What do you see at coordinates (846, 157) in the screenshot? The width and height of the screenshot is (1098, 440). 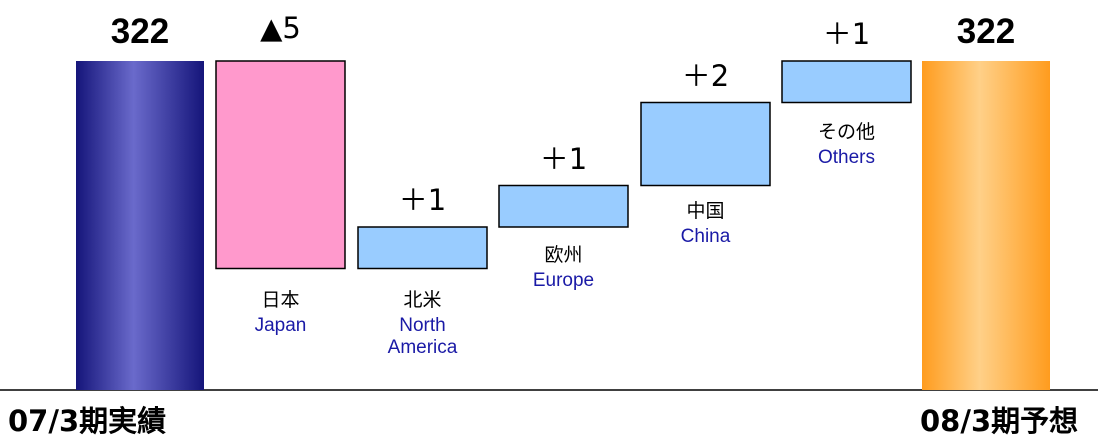 I see `step-category-en-4: Others` at bounding box center [846, 157].